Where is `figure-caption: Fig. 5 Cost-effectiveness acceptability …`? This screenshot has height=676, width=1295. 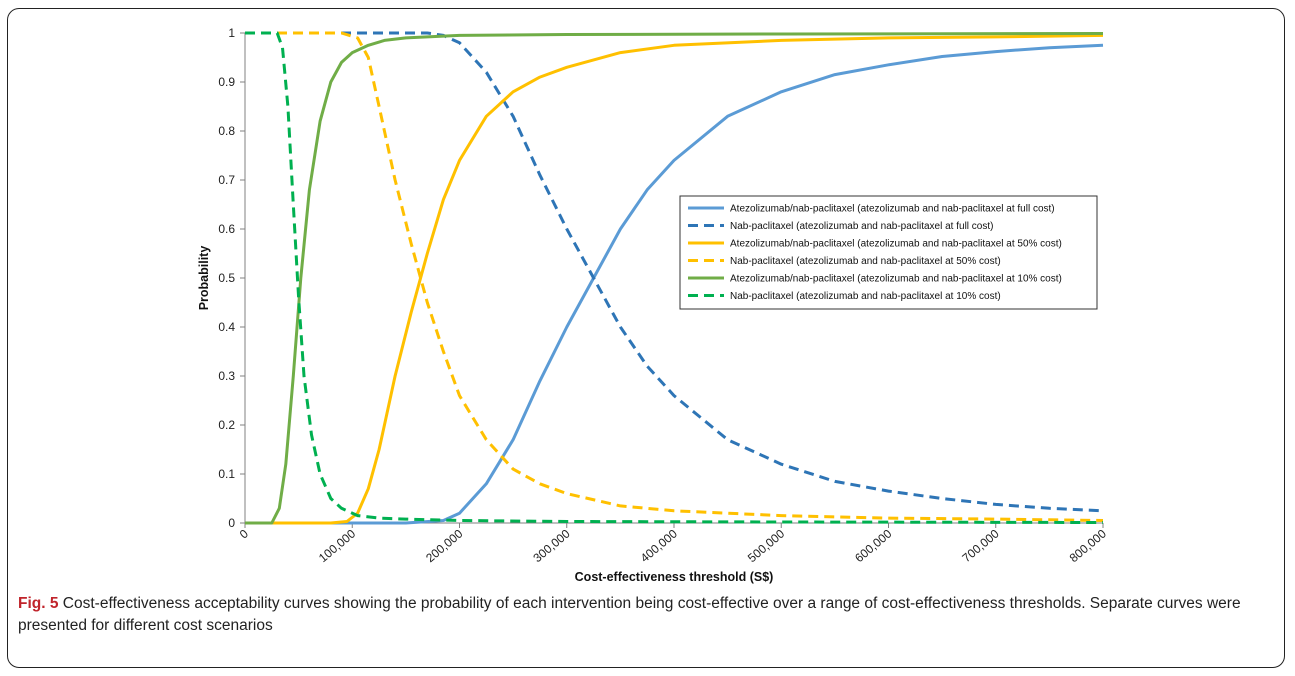 figure-caption: Fig. 5 Cost-effectiveness acceptability … is located at coordinates (645, 615).